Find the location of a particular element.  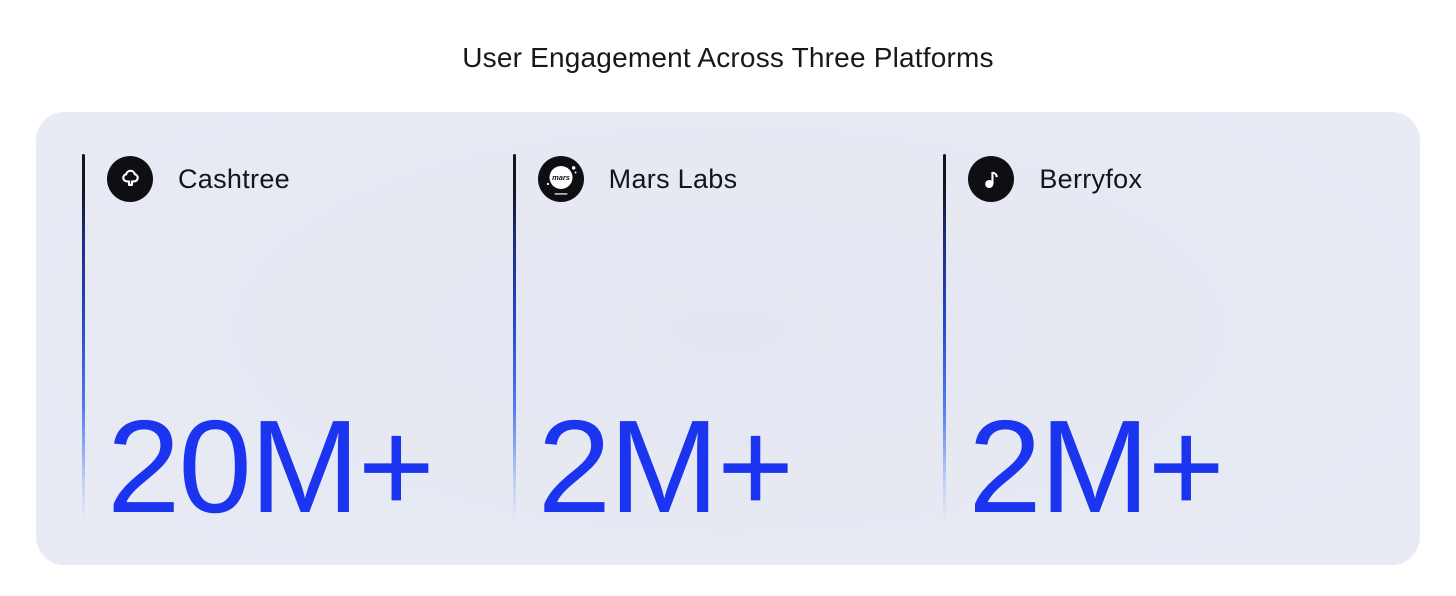

music-note-icon is located at coordinates (991, 179).